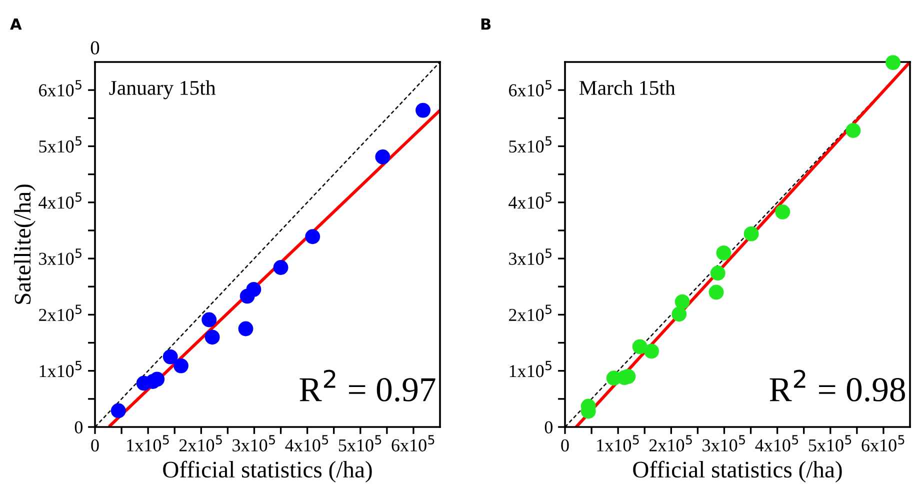 The width and height of the screenshot is (917, 495). I want to click on annotation: January 15th, so click(162, 90).